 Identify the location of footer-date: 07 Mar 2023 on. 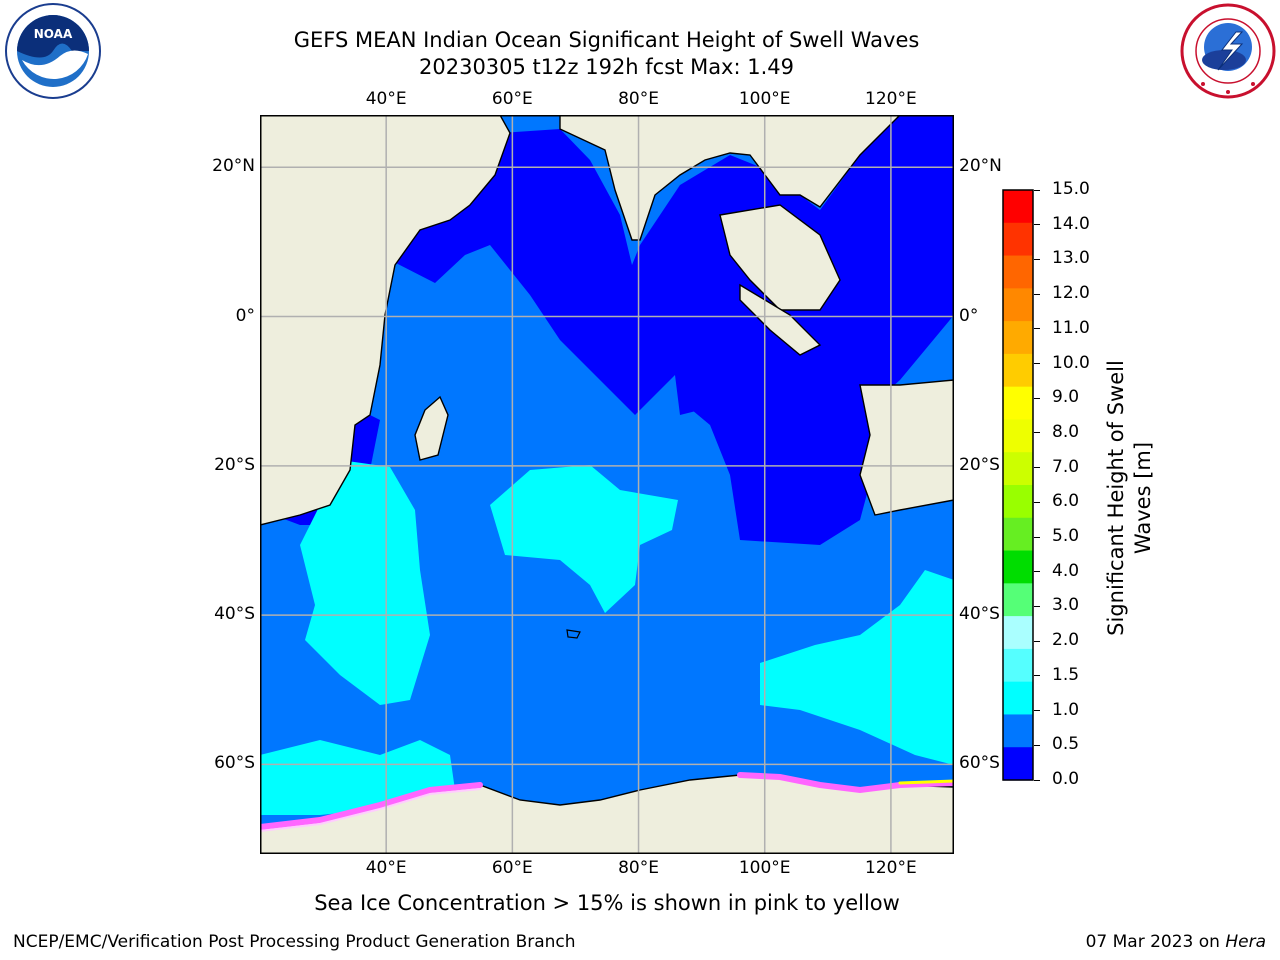
(1155, 942).